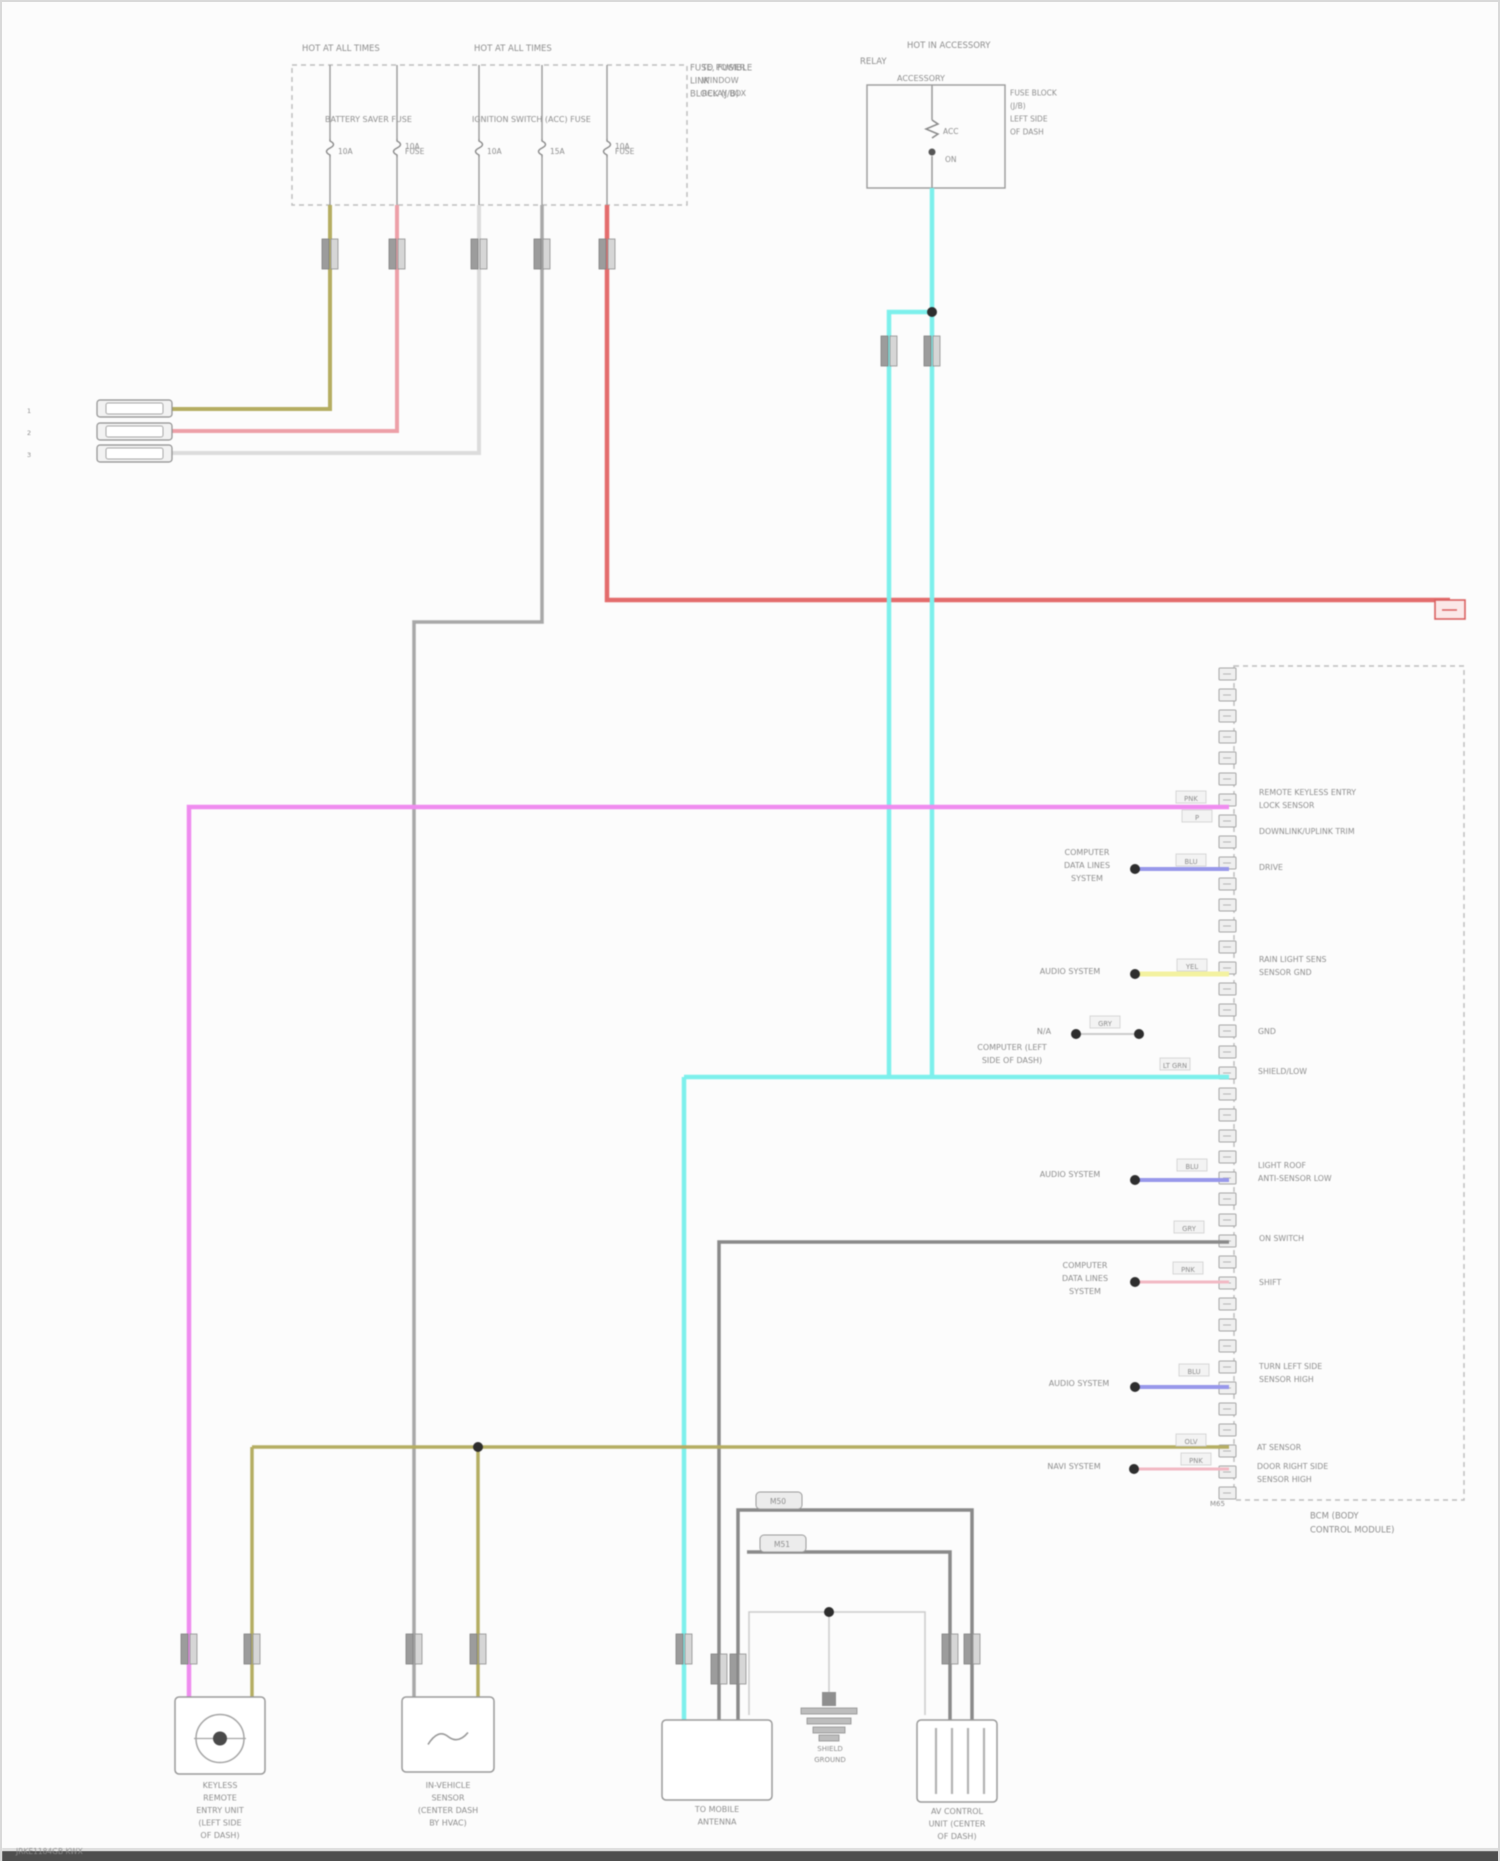  Describe the element at coordinates (1284, 1479) in the screenshot. I see `pin-label-doorrt-line: SENSOR HIGH` at that location.